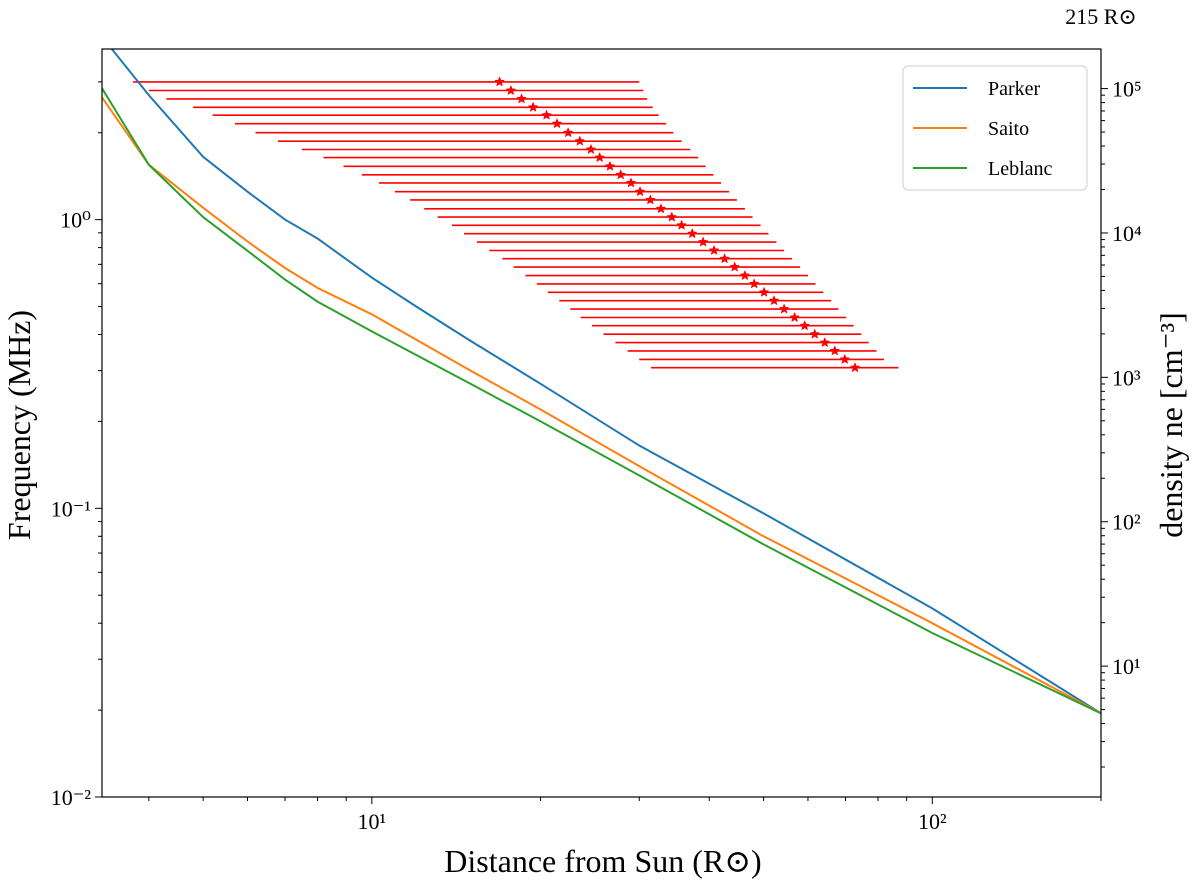 This screenshot has height=885, width=1200. I want to click on y-tick-label: 10⁻², so click(71, 797).